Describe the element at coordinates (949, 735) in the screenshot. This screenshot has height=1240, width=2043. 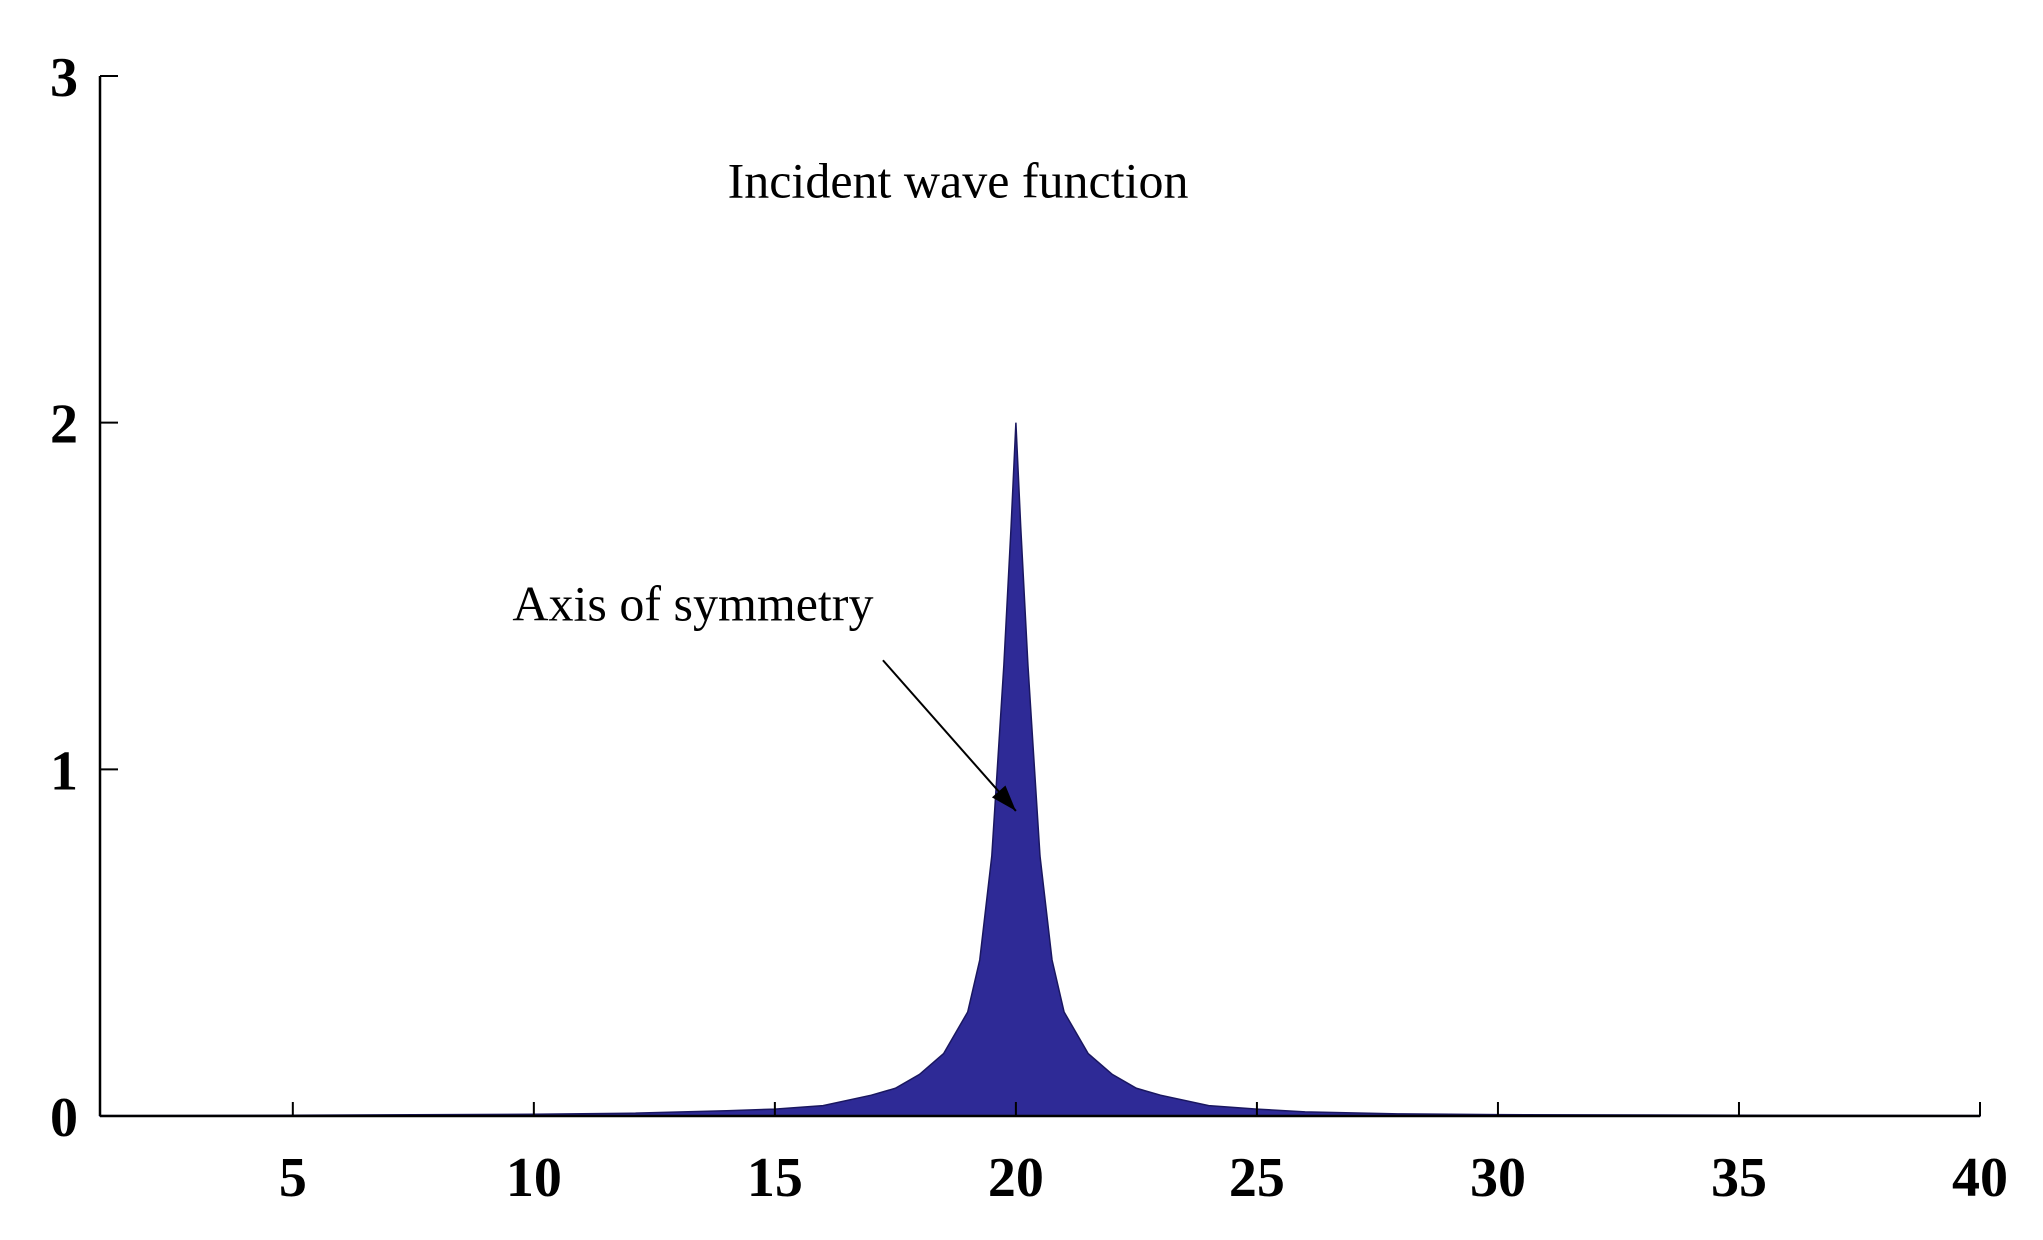
I see `axis-of-symmetry-arrow` at that location.